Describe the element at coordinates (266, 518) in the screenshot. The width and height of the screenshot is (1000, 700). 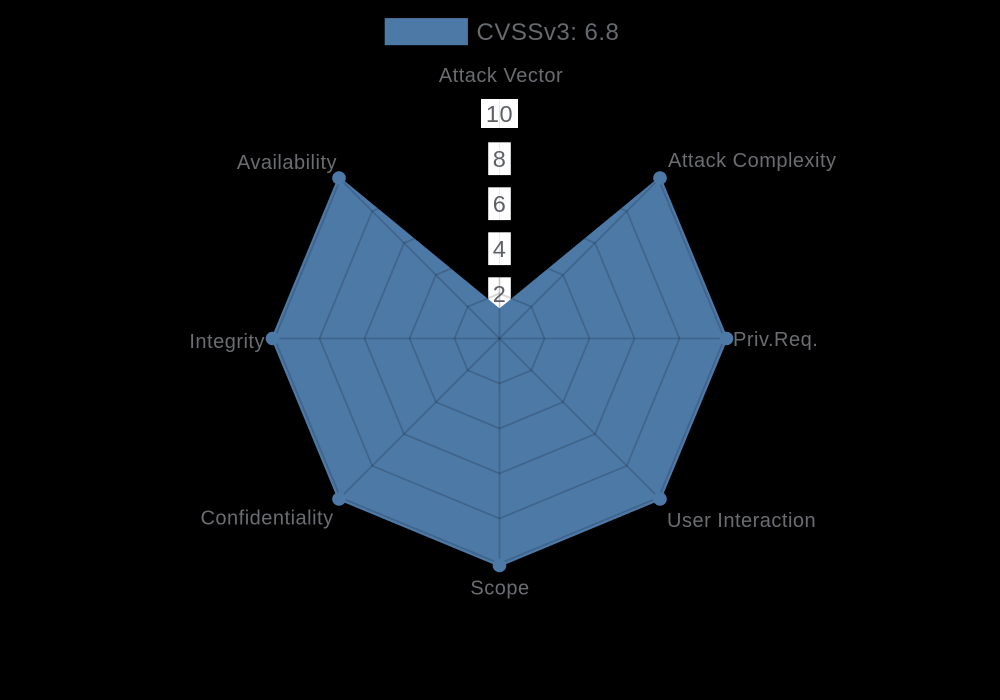
I see `svg-text: Confidentiality` at that location.